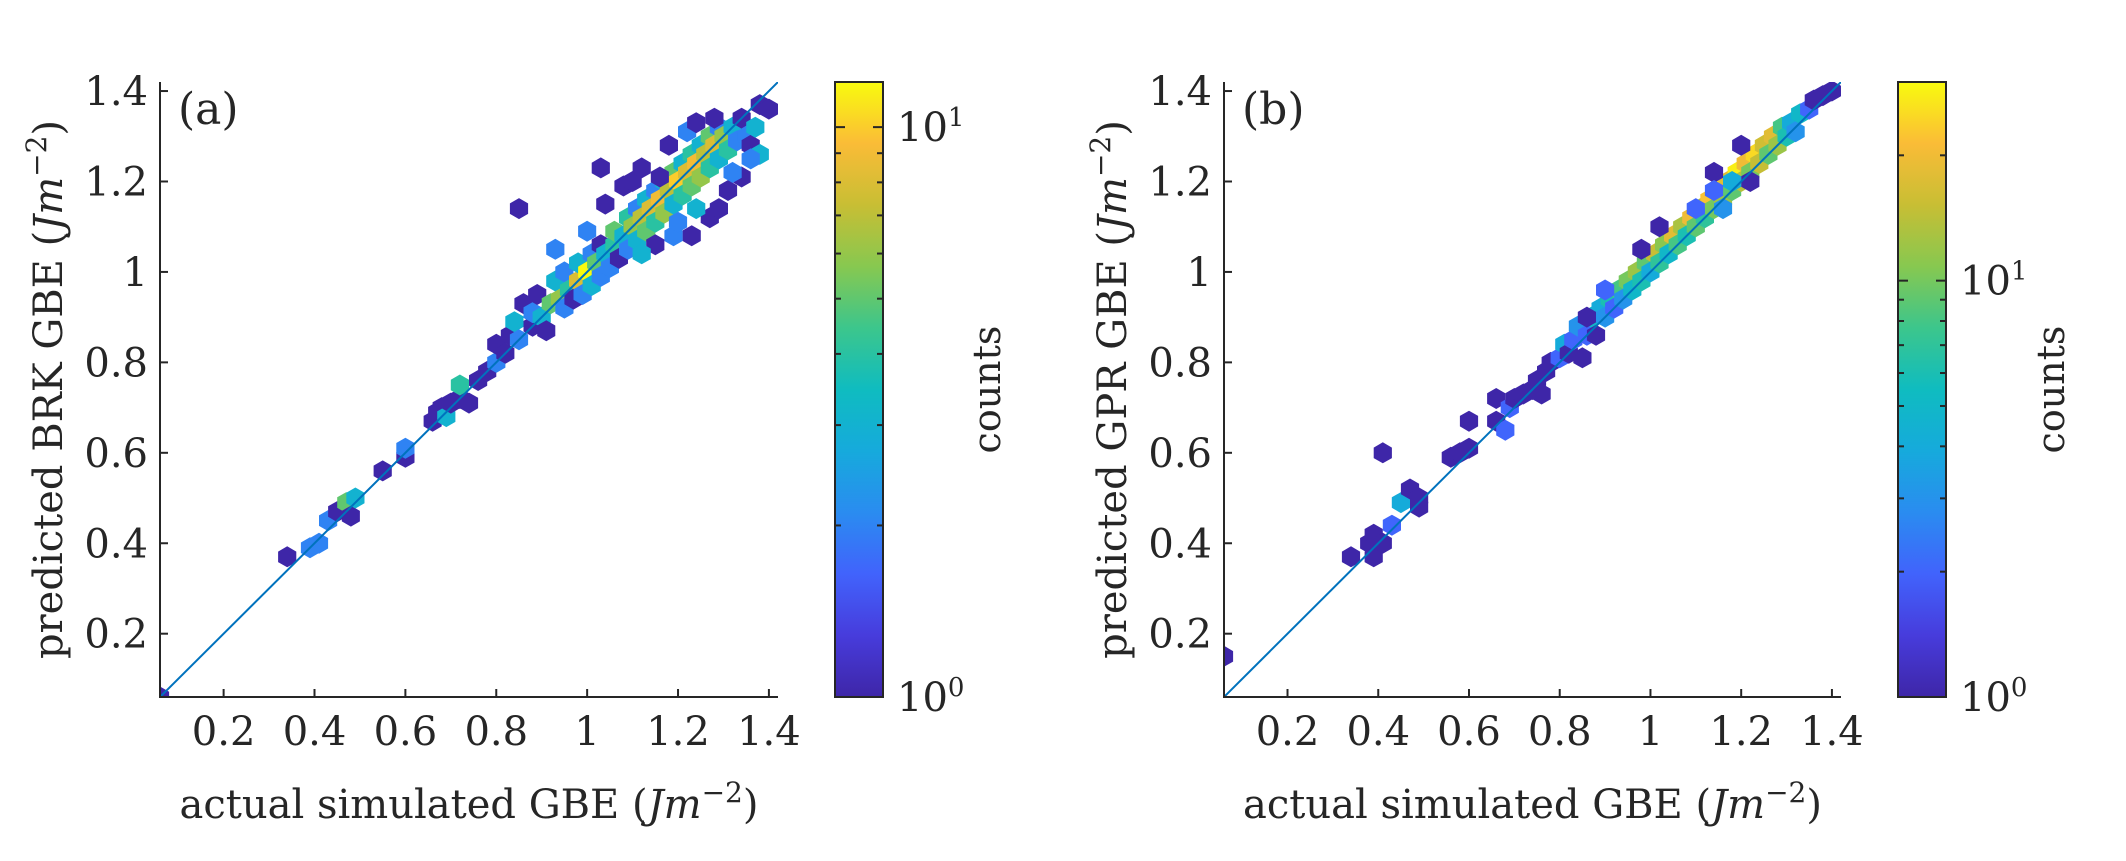 The width and height of the screenshot is (2126, 861). What do you see at coordinates (46, 389) in the screenshot?
I see `y-axis-label: predicted BRK GBE (Jm−2)` at bounding box center [46, 389].